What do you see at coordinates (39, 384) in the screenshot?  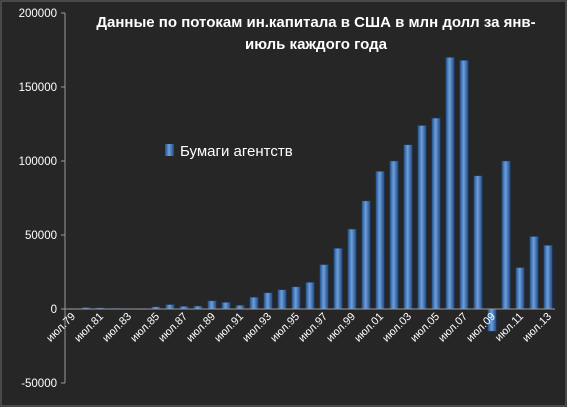 I see `y-tick-label: -50000` at bounding box center [39, 384].